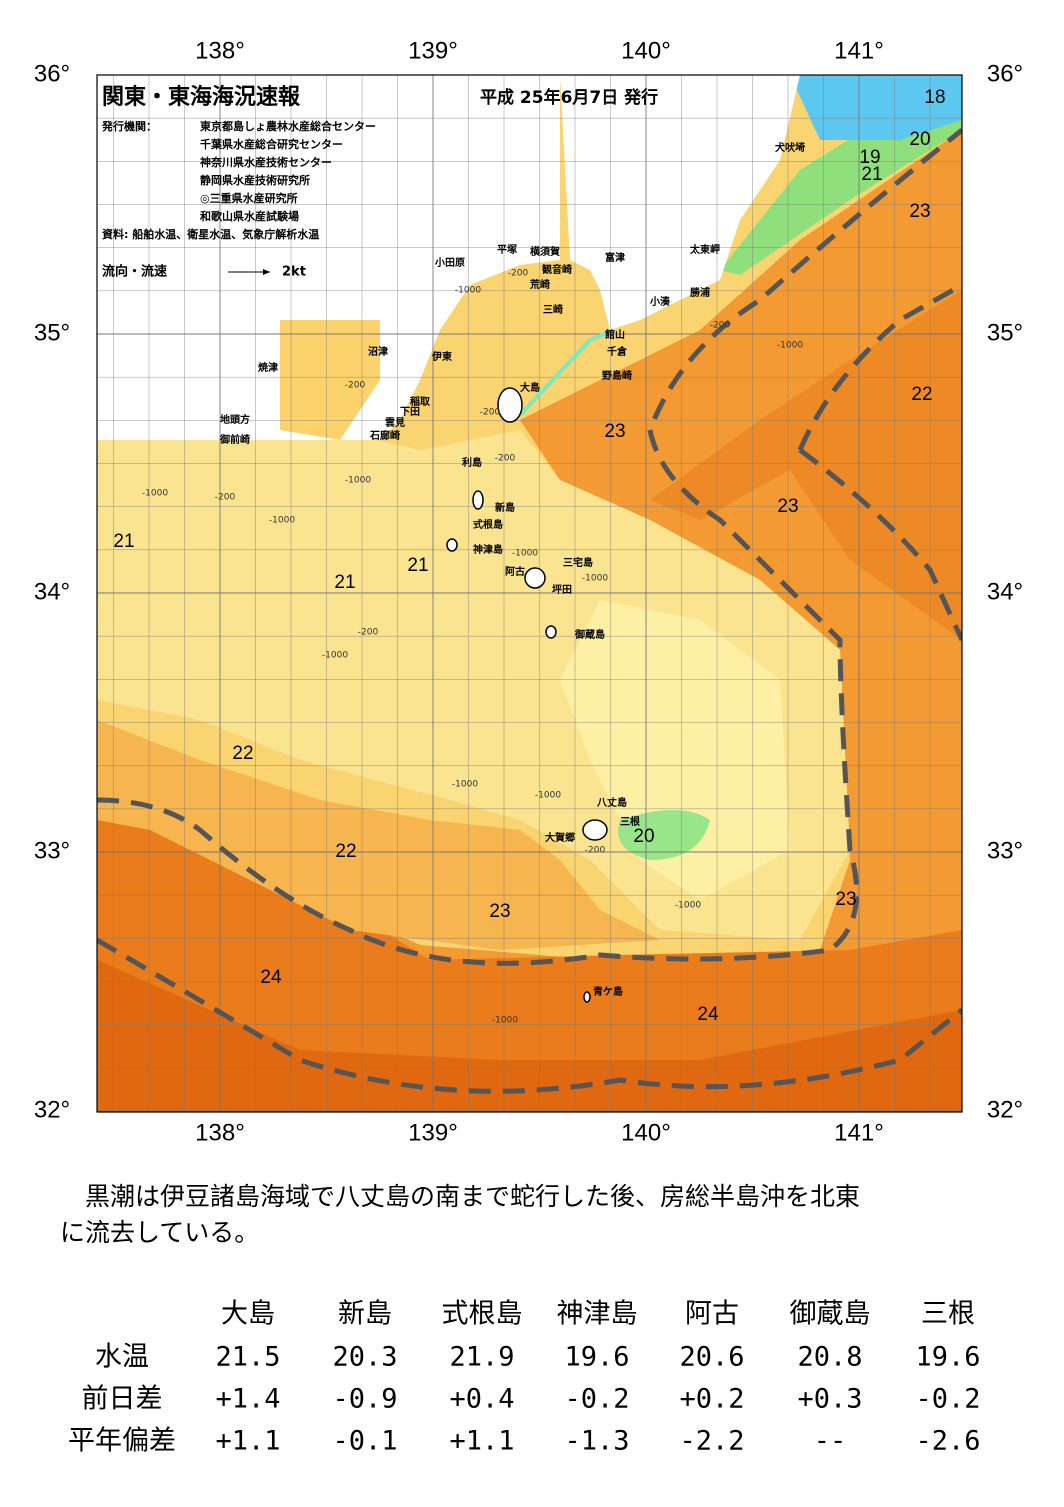  I want to click on table-header: 神津島, so click(597, 1314).